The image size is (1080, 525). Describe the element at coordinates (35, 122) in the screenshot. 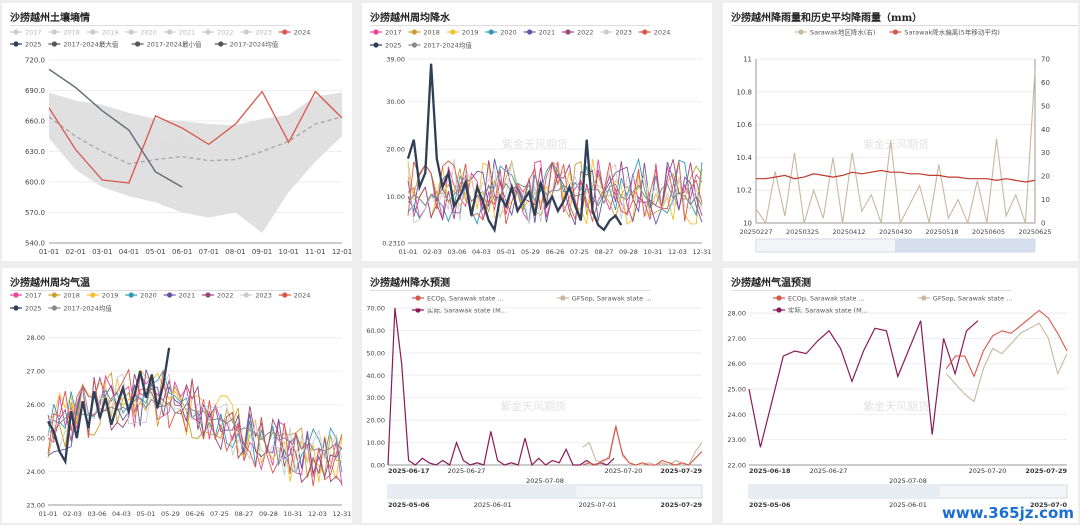

I see `y-tick-label: 660.0` at that location.